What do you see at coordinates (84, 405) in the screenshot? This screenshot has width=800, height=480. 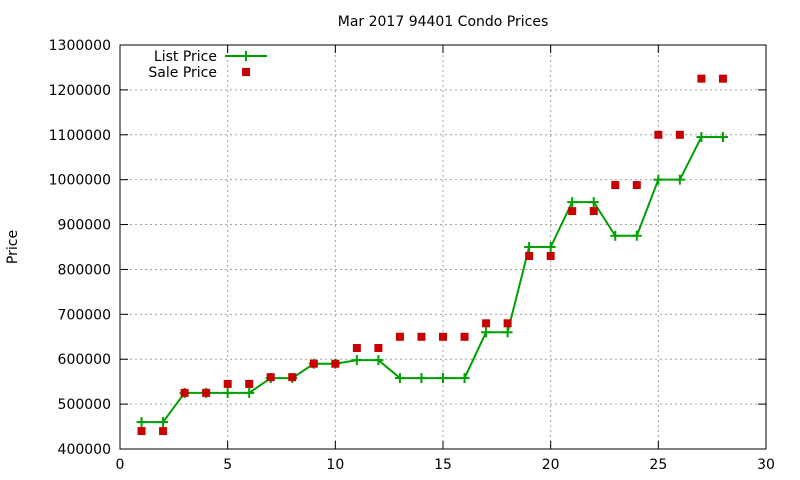 I see `y-tick-label: 500000` at bounding box center [84, 405].